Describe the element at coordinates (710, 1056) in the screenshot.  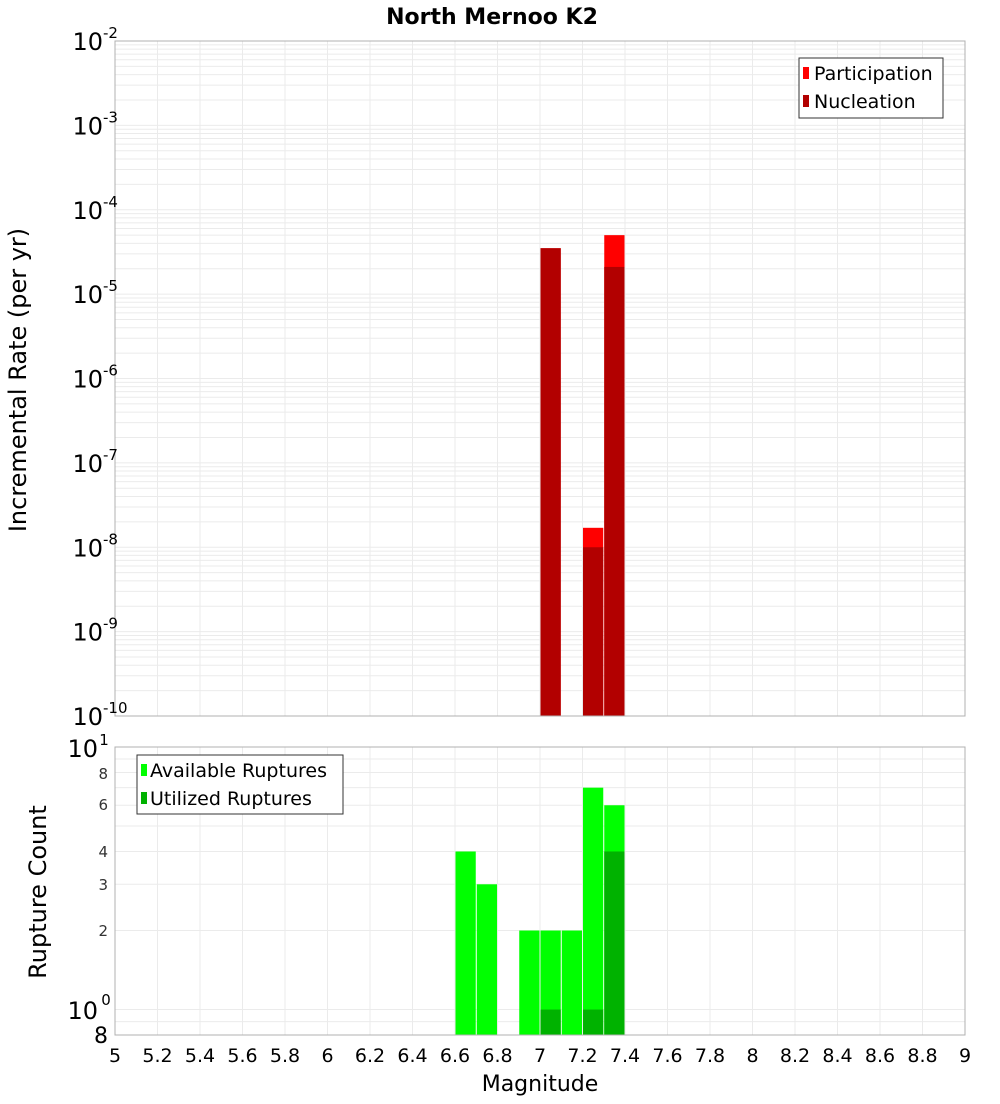
I see `x-tick: 7.8` at that location.